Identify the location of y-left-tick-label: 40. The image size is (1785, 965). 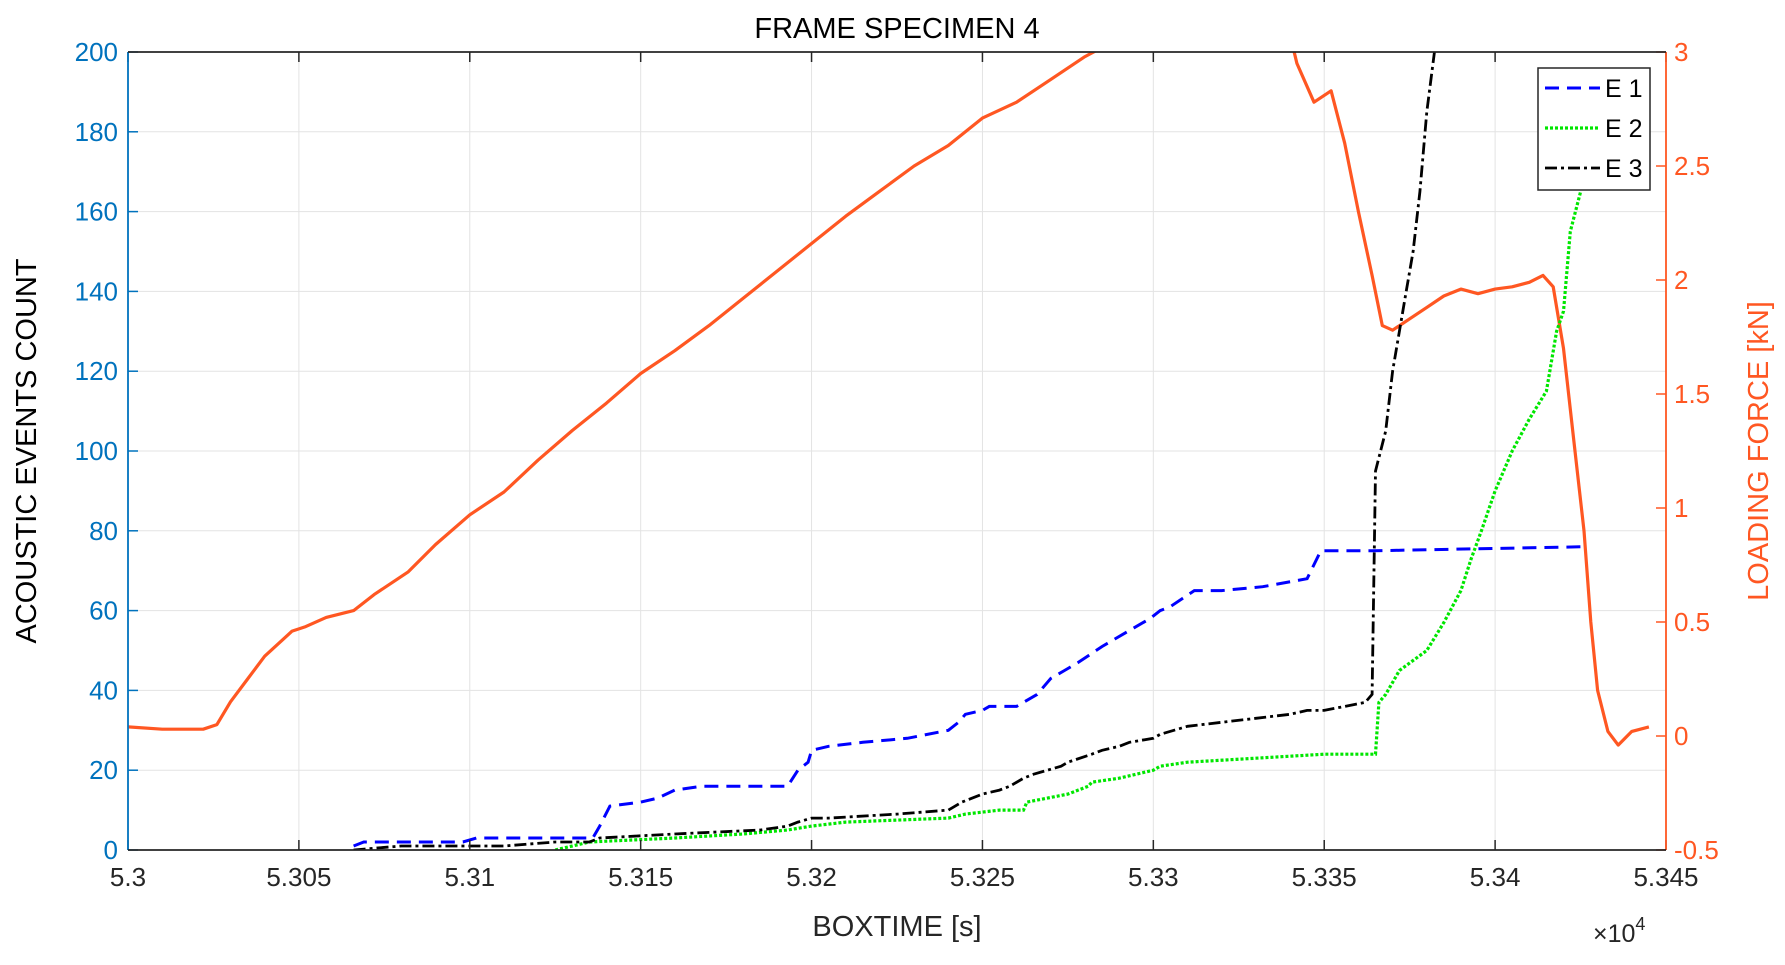
(103, 690).